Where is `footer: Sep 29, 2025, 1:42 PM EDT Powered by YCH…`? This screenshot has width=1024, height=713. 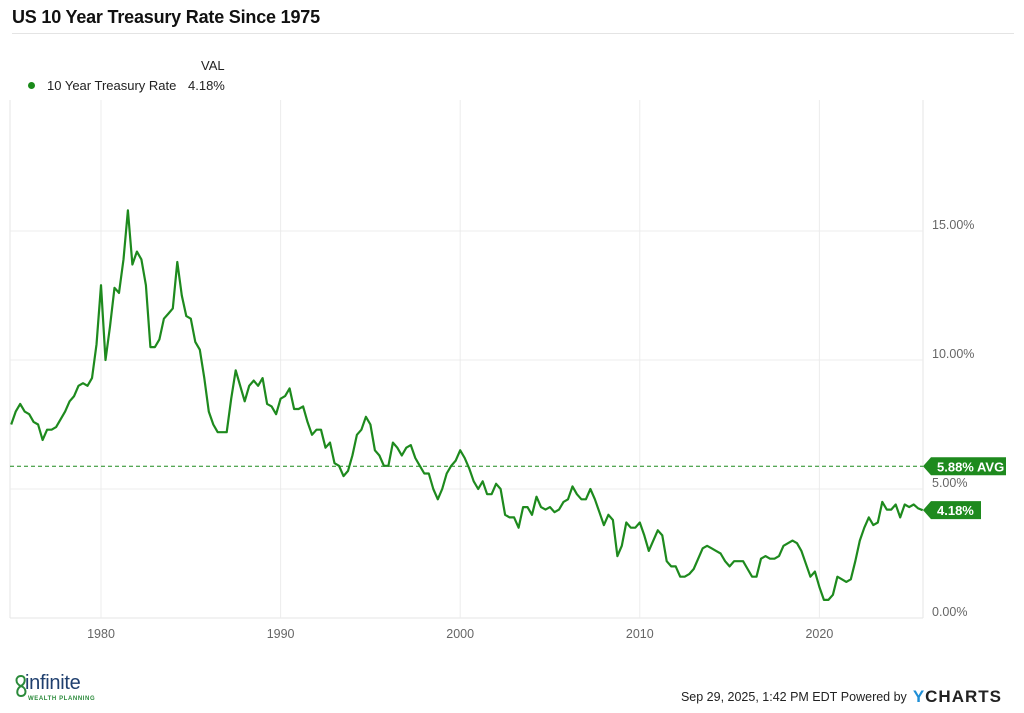
footer: Sep 29, 2025, 1:42 PM EDT Powered by YCH… is located at coordinates (841, 697).